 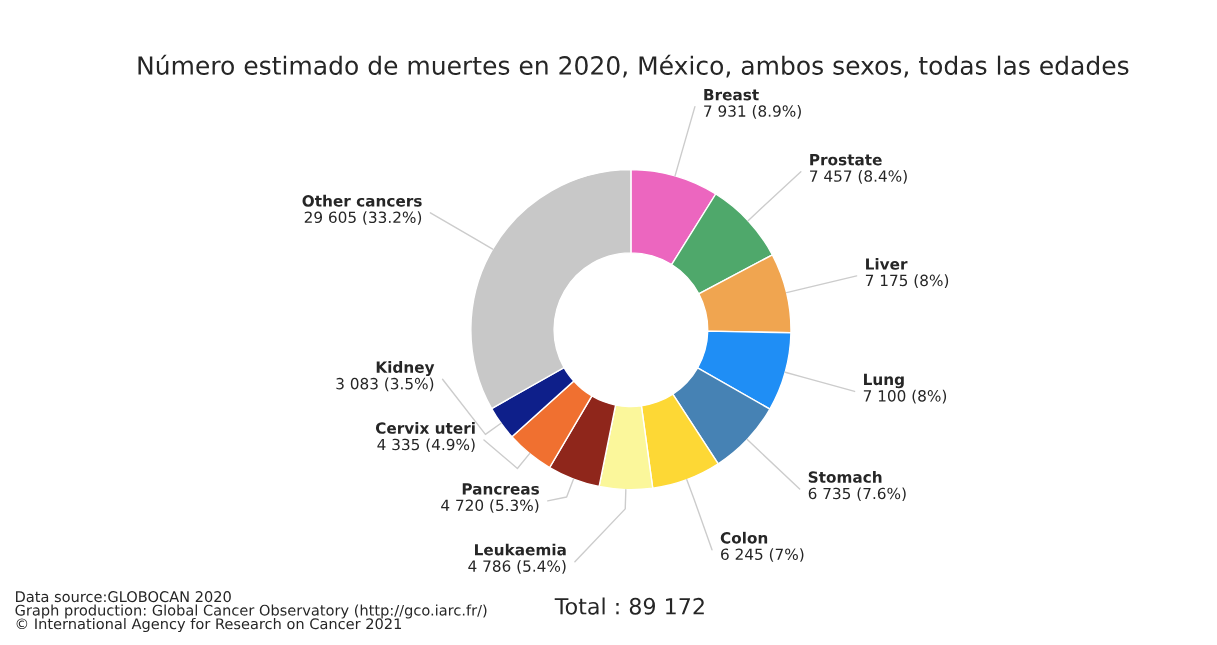 I want to click on slice-label: Pancreas, so click(x=500, y=489).